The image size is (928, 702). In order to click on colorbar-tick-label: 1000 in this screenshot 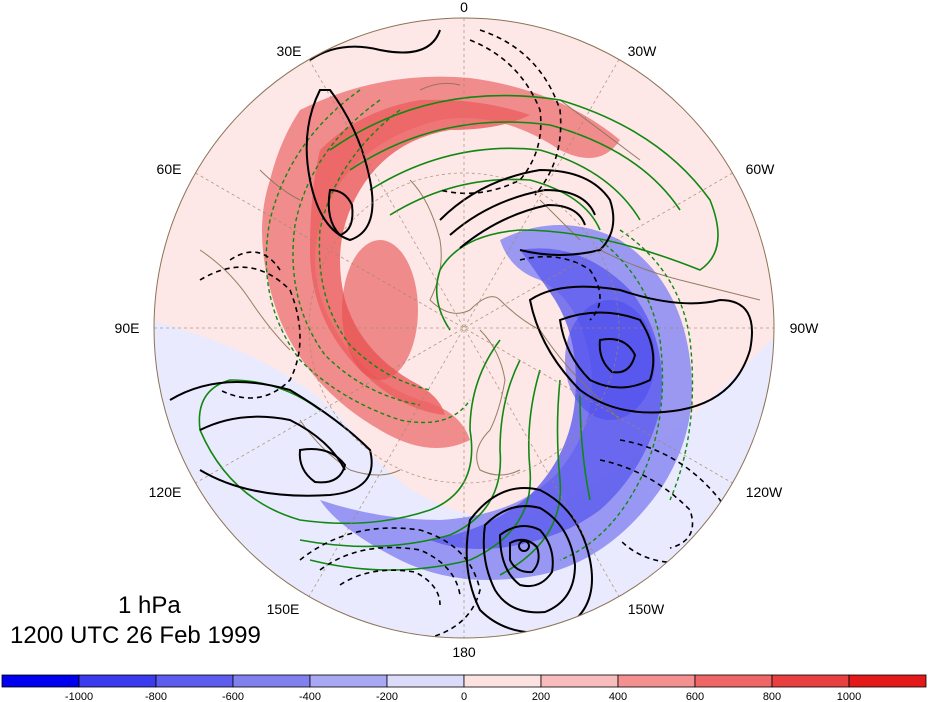, I will do `click(849, 696)`.